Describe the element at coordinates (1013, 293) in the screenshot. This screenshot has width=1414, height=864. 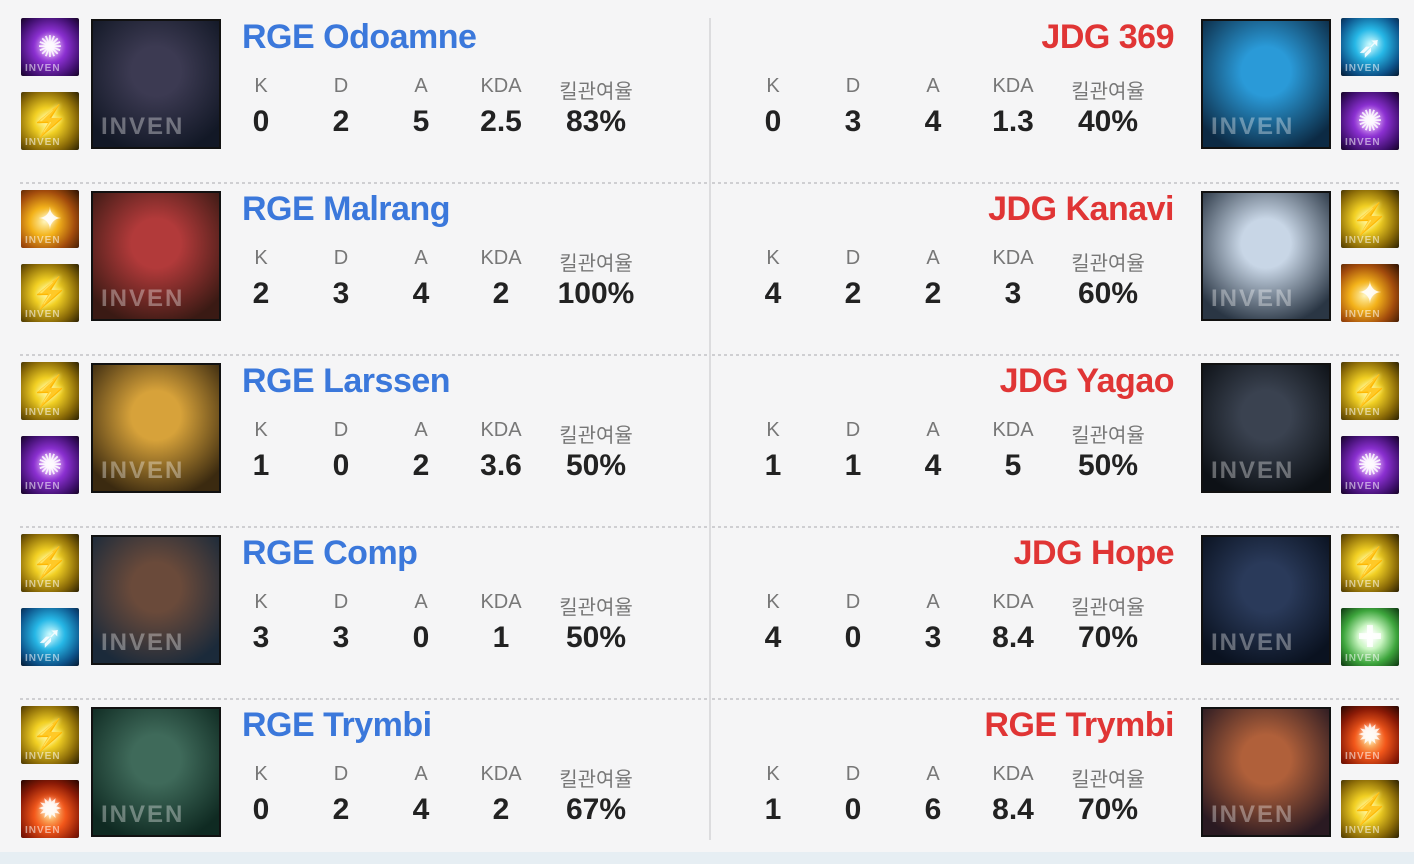
I see `stat-value-kda: 3` at that location.